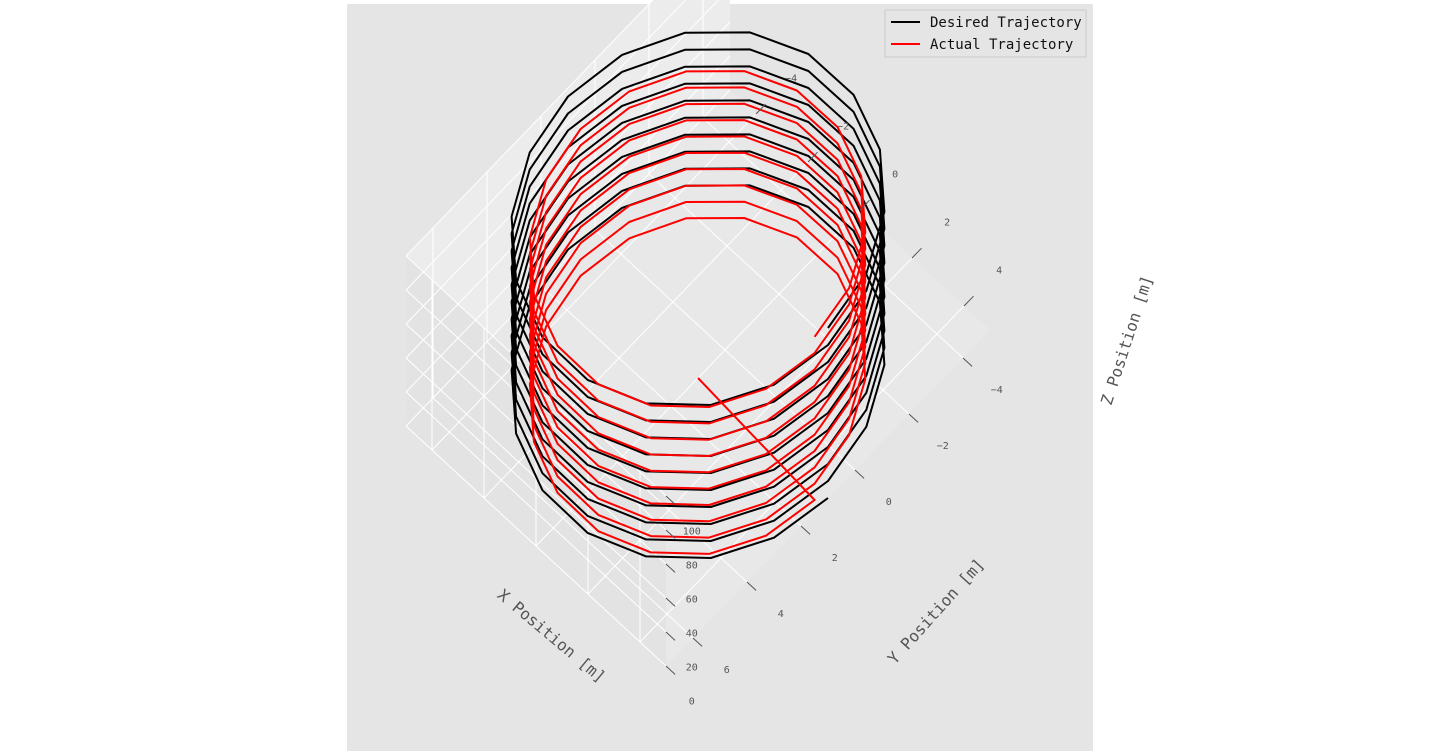 This screenshot has height=755, width=1440. What do you see at coordinates (943, 446) in the screenshot?
I see `y-axis-tick-label: −2` at bounding box center [943, 446].